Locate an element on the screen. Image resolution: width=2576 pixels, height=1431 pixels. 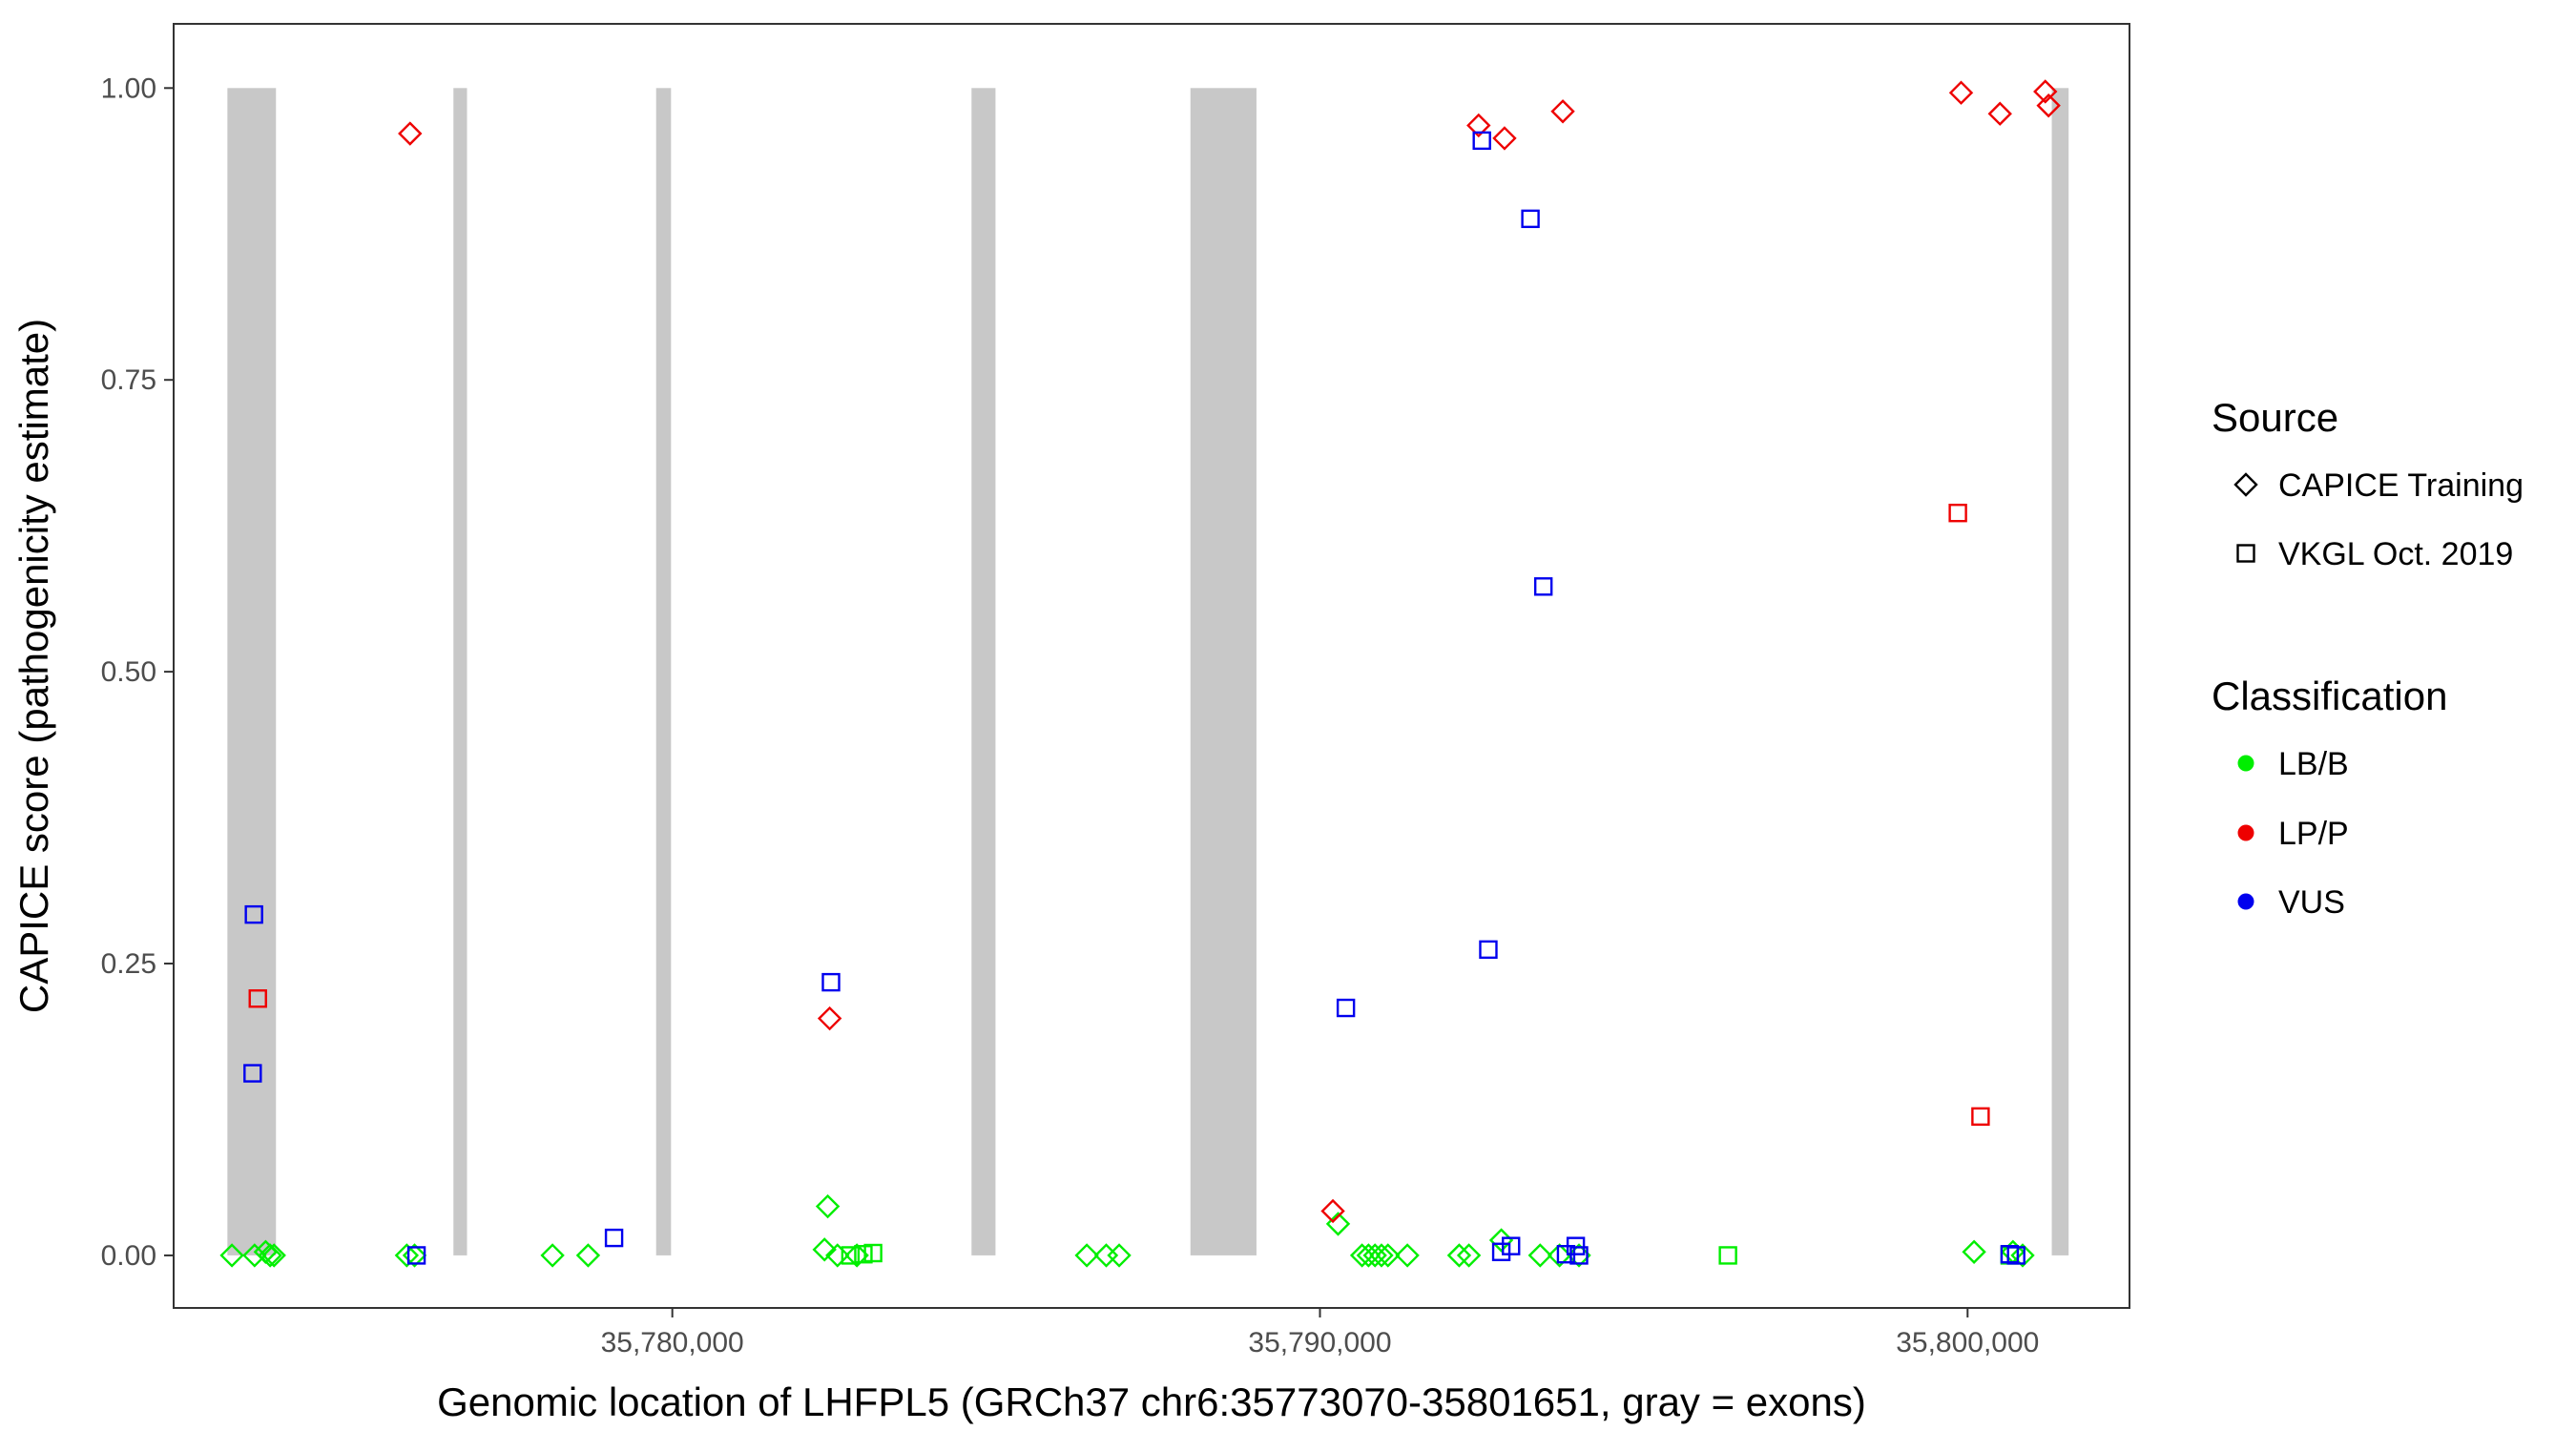
y-tick-label: 1.00 is located at coordinates (128, 88).